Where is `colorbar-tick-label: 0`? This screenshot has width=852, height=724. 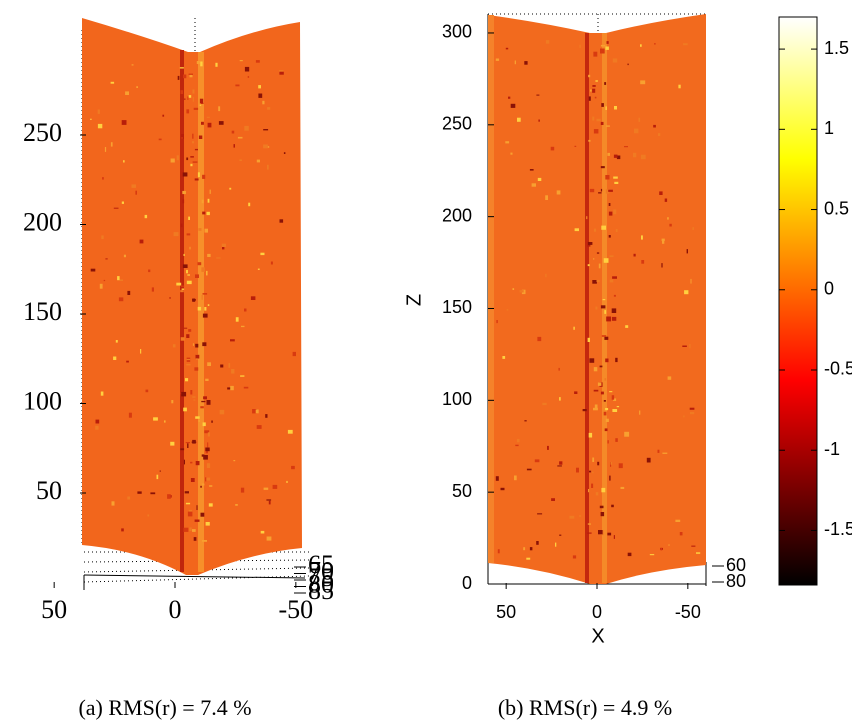 colorbar-tick-label: 0 is located at coordinates (829, 289).